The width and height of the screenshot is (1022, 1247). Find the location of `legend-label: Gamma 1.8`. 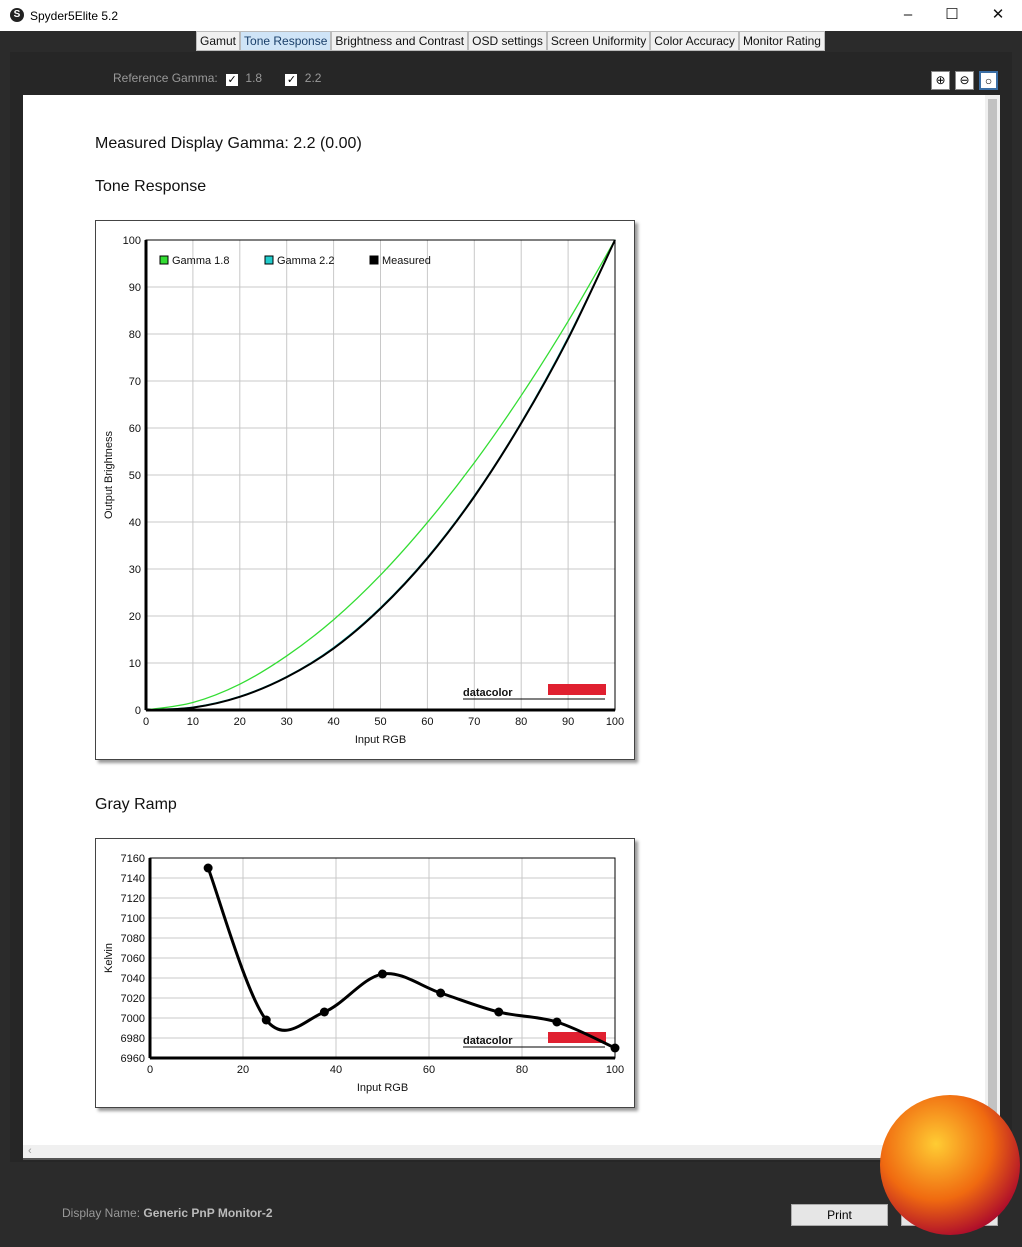

legend-label: Gamma 1.8 is located at coordinates (200, 261).